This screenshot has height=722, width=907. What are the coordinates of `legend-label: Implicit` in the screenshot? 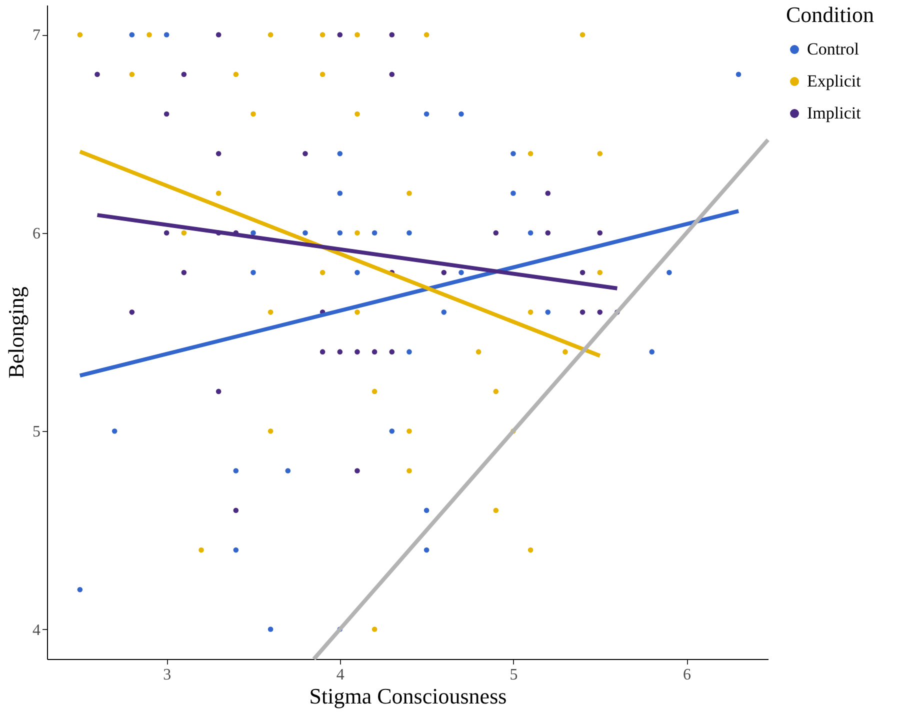 It's located at (834, 113).